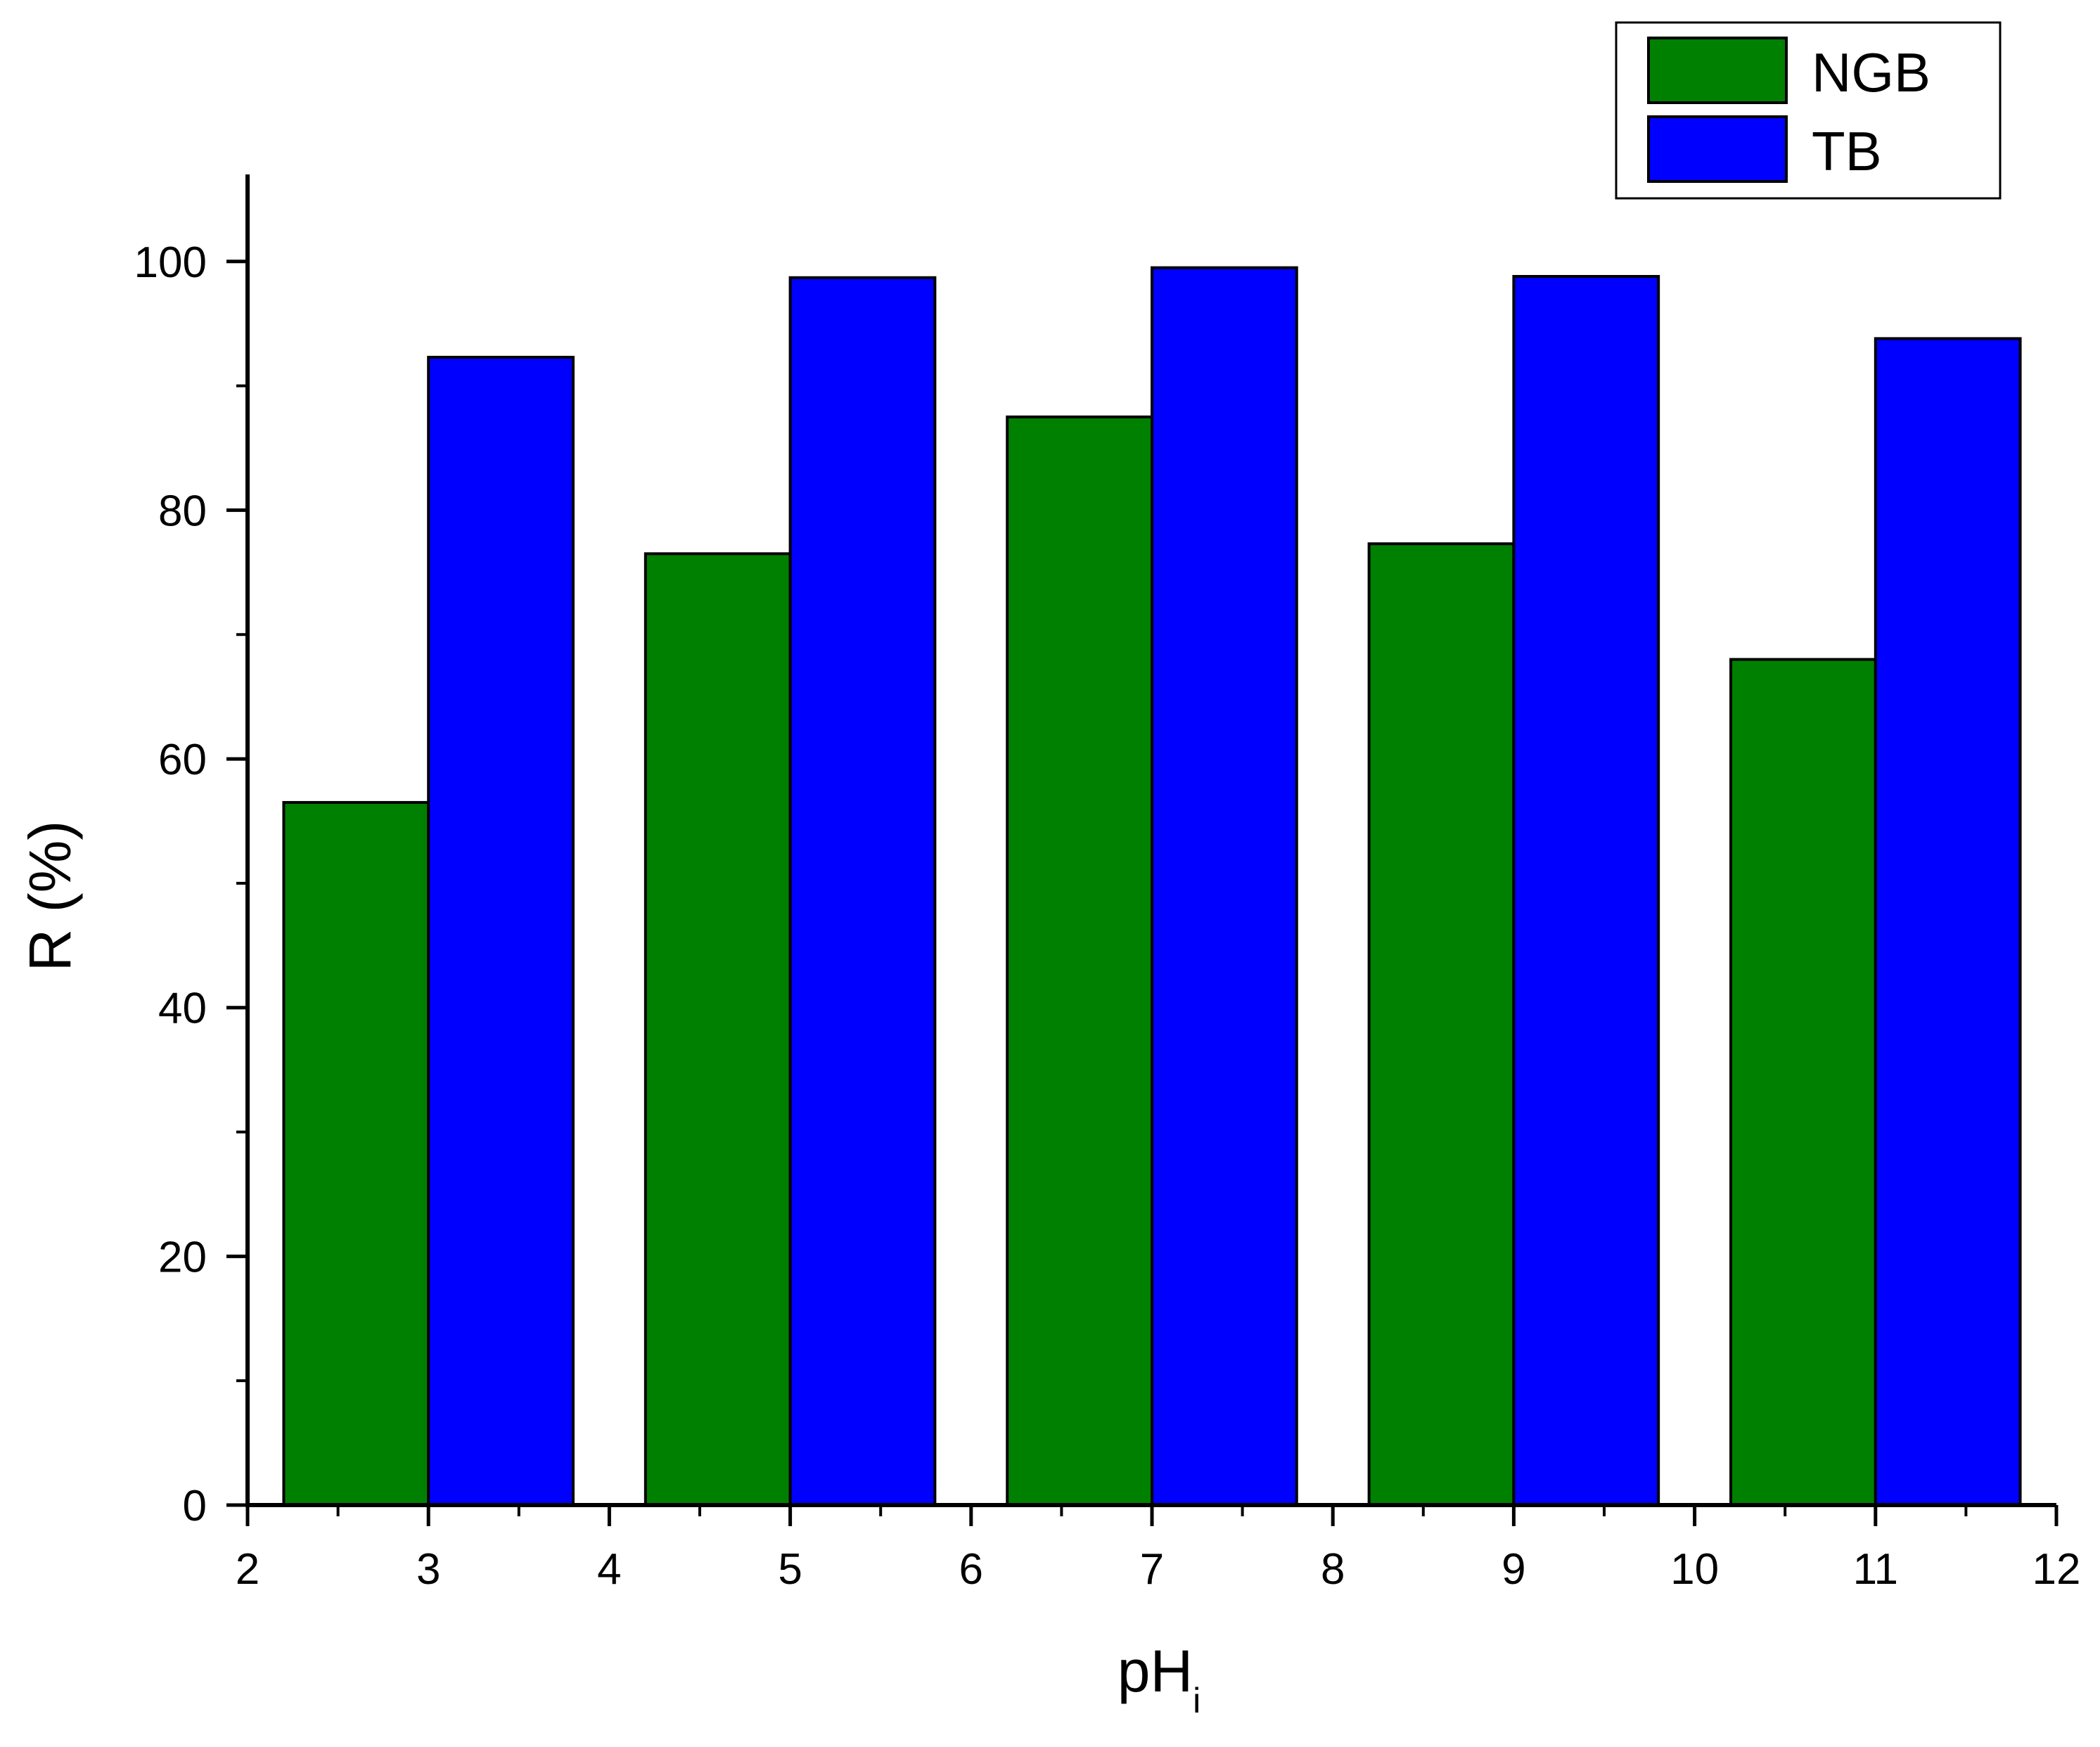  What do you see at coordinates (609, 1569) in the screenshot?
I see `x-tick-label: 4` at bounding box center [609, 1569].